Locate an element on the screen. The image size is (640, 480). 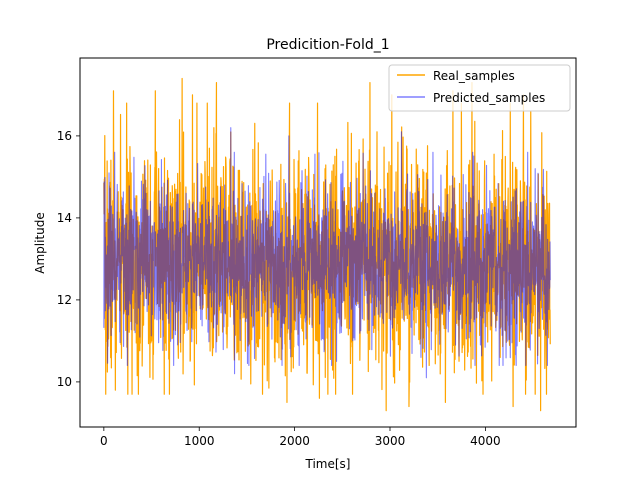
y-axis: 10 12 14 16 is located at coordinates (68, 259).